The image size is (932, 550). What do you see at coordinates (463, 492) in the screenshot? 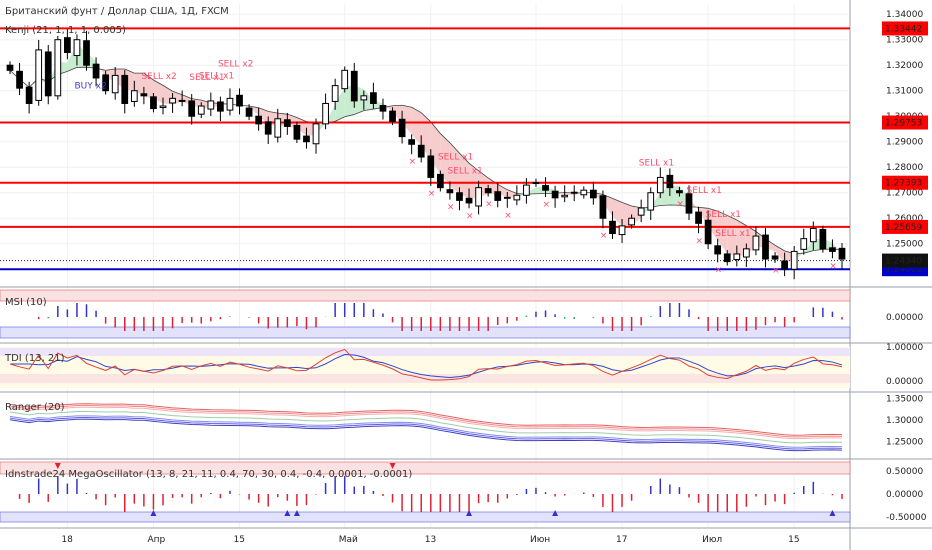
I see `megaoscillator-pane: 0.50000 0.00000 -0.50000` at bounding box center [463, 492].